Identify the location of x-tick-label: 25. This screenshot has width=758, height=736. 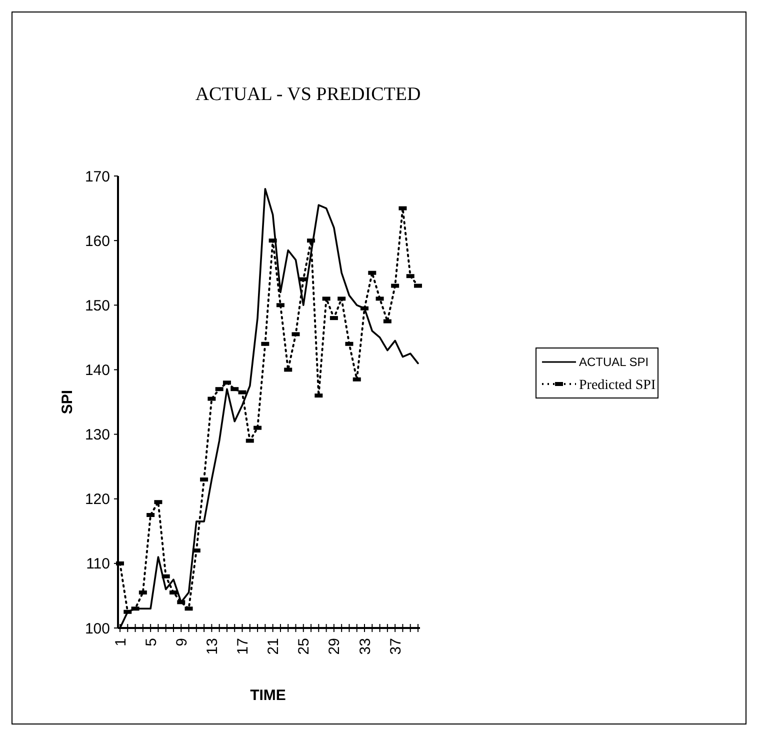
(304, 646).